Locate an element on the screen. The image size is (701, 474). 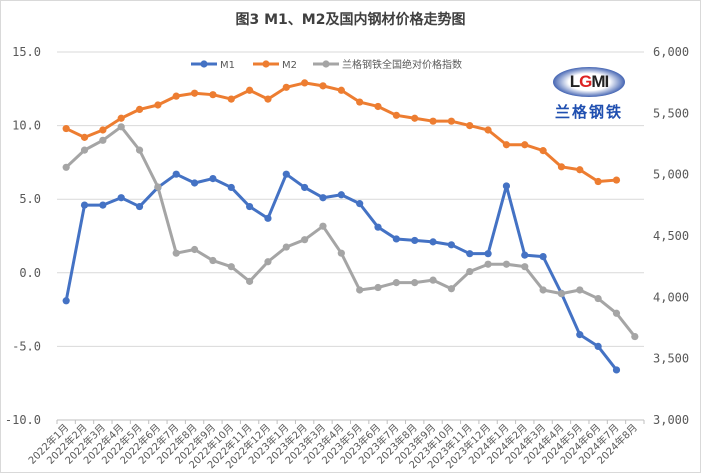
legend-label-2: M2 is located at coordinates (289, 65).